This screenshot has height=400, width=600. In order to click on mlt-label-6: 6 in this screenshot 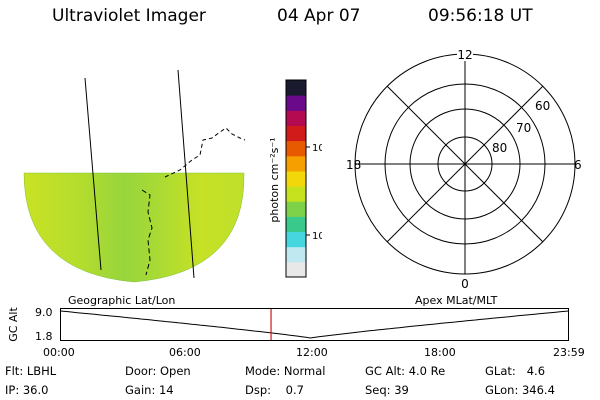, I will do `click(578, 165)`.